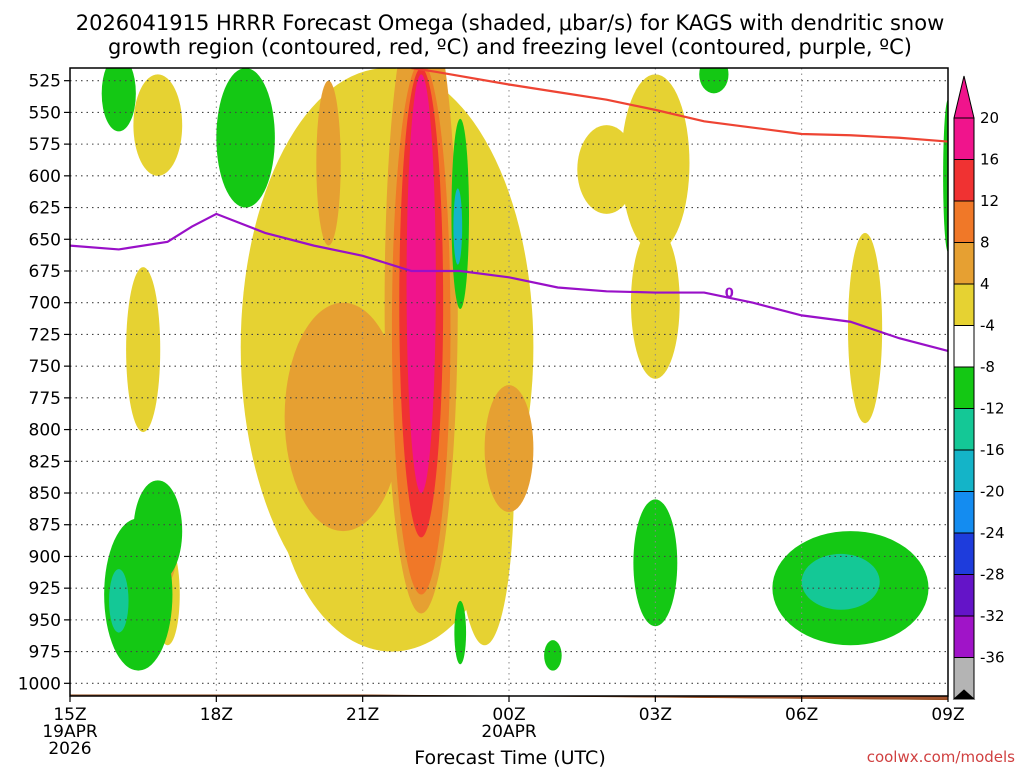 This screenshot has width=1024, height=768. What do you see at coordinates (45, 526) in the screenshot?
I see `y-tick-label-875: 875` at bounding box center [45, 526].